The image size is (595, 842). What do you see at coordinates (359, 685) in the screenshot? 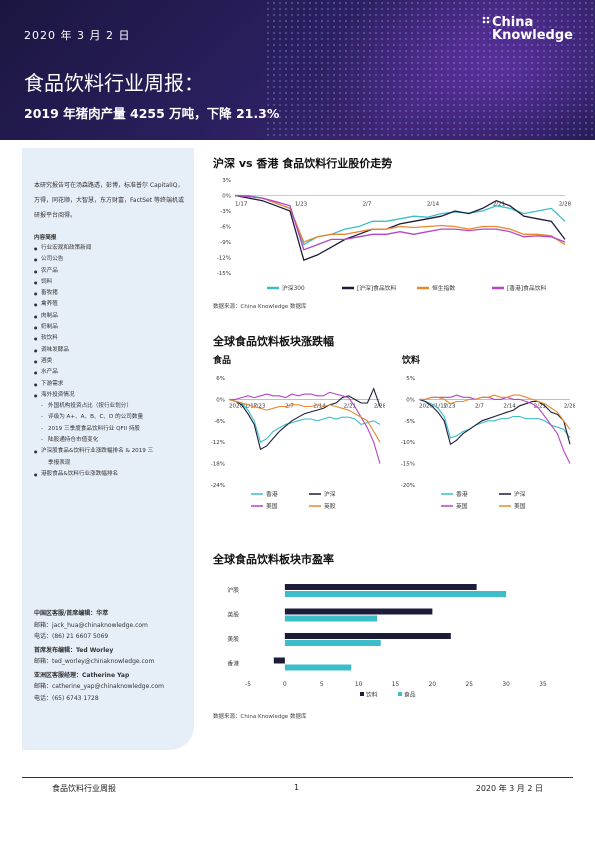
I see `x-tick-label: 10` at bounding box center [359, 685].